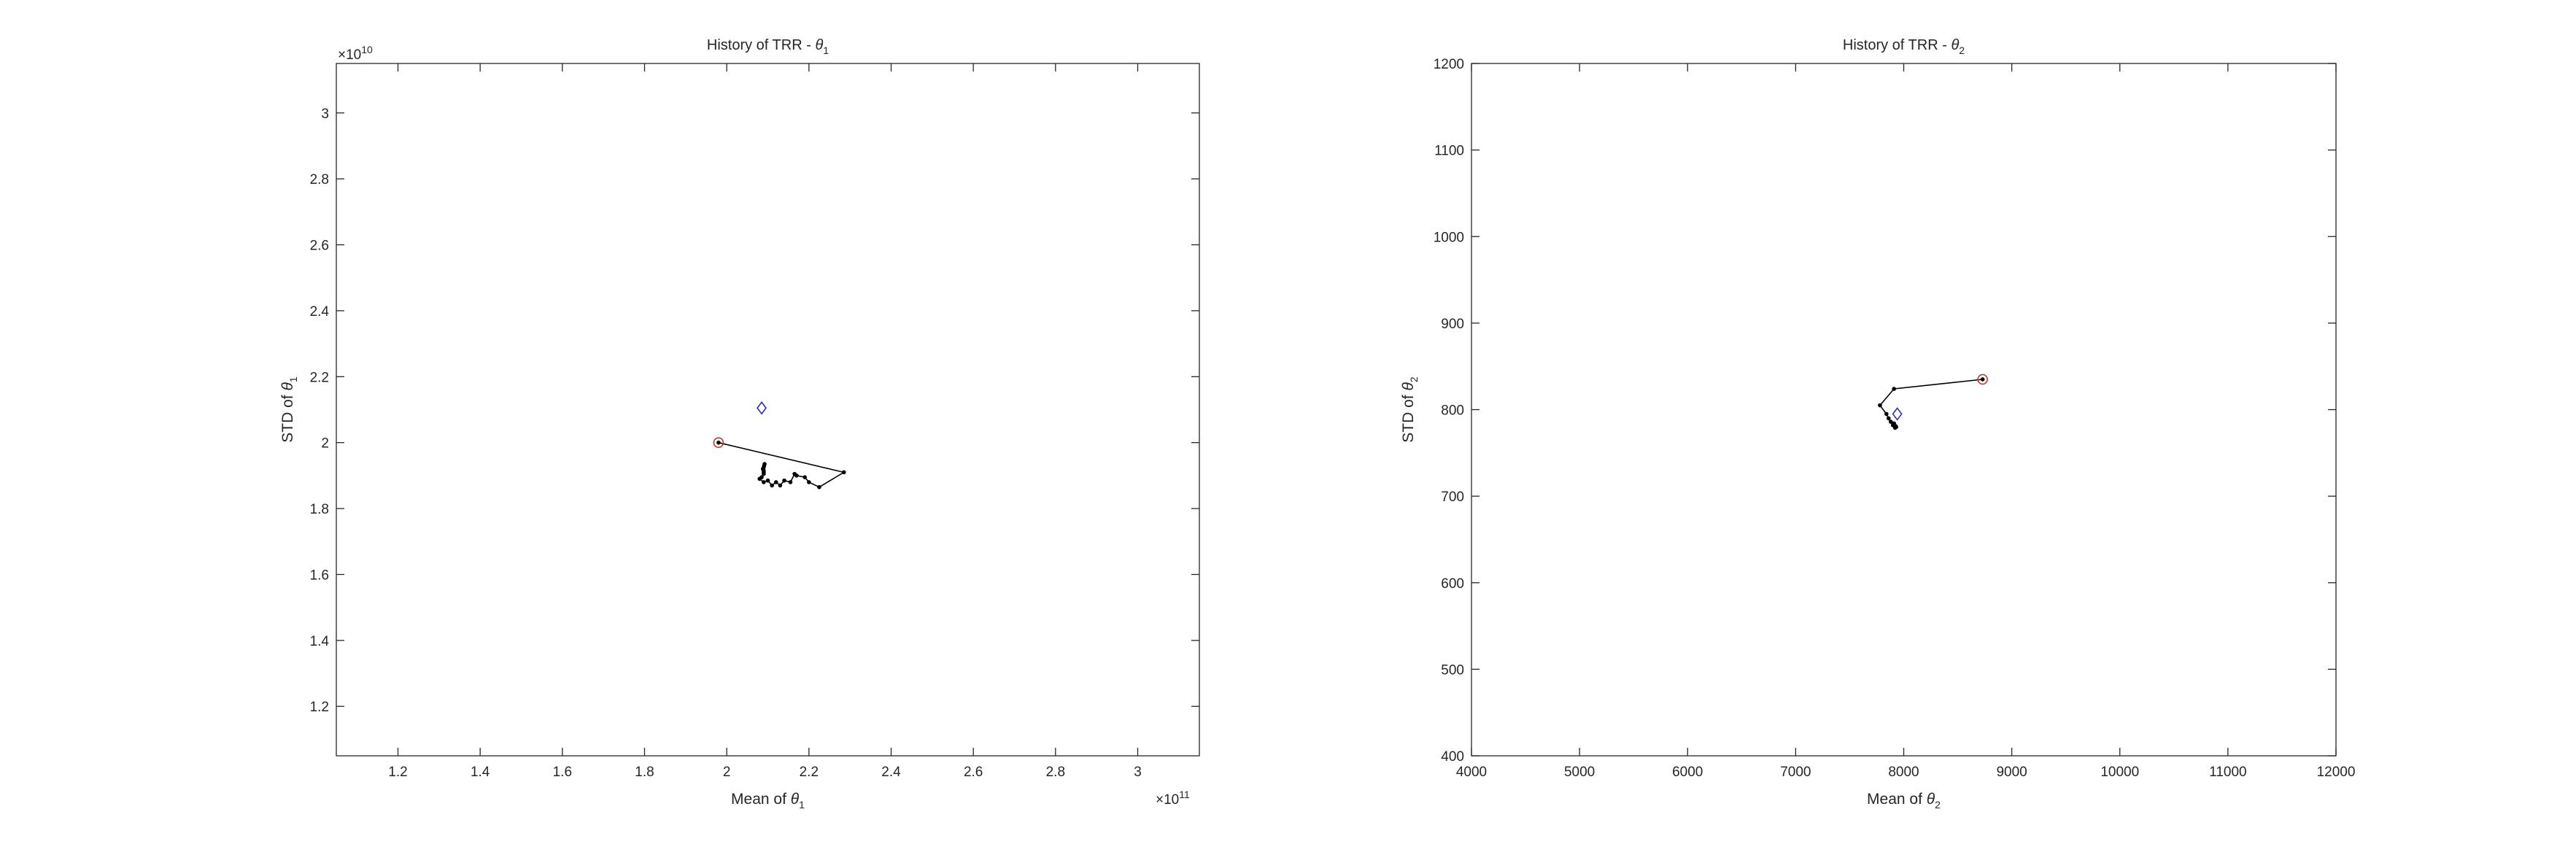  Describe the element at coordinates (1055, 773) in the screenshot. I see `x-tick-label: 2.8` at that location.